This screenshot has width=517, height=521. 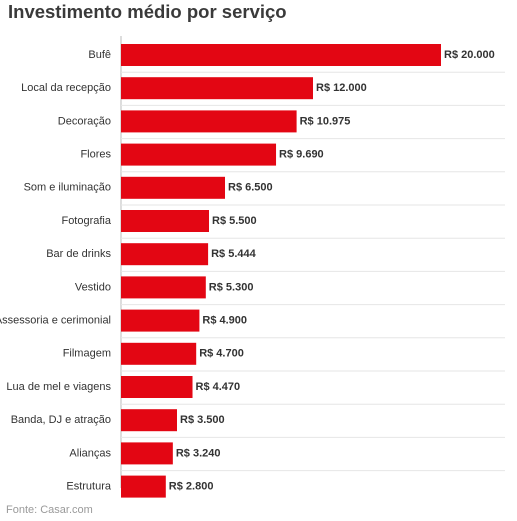 What do you see at coordinates (61, 420) in the screenshot?
I see `category-label: Banda, DJ e atração` at bounding box center [61, 420].